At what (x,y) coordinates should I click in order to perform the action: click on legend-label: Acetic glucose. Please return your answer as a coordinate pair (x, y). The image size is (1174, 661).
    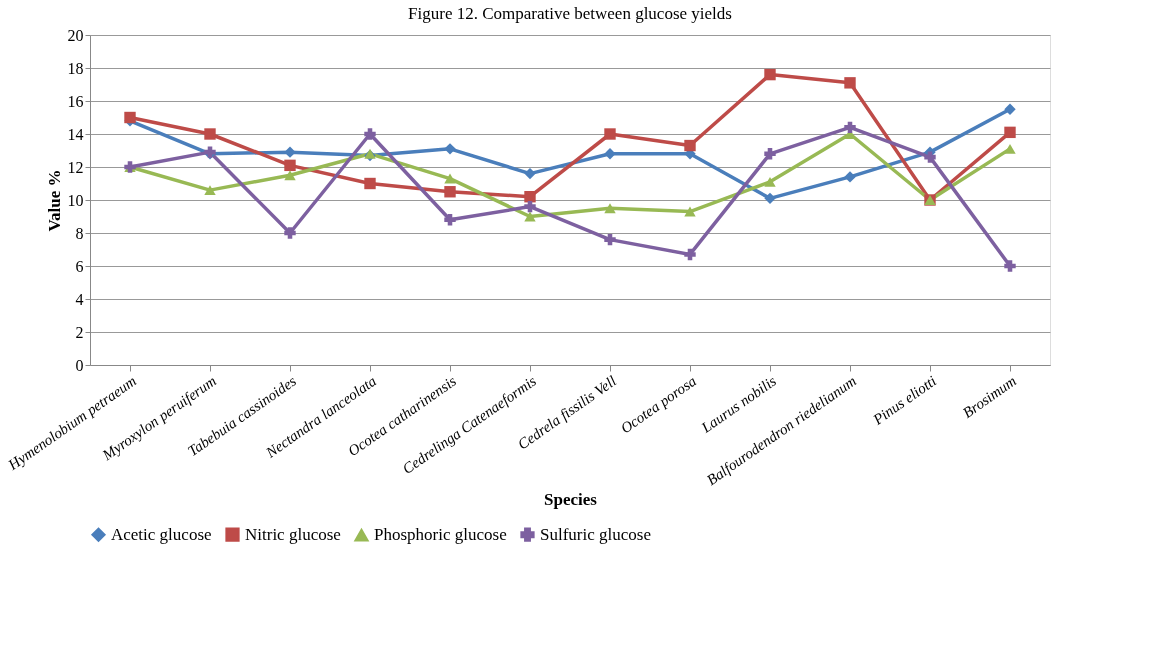
    Looking at the image, I should click on (161, 534).